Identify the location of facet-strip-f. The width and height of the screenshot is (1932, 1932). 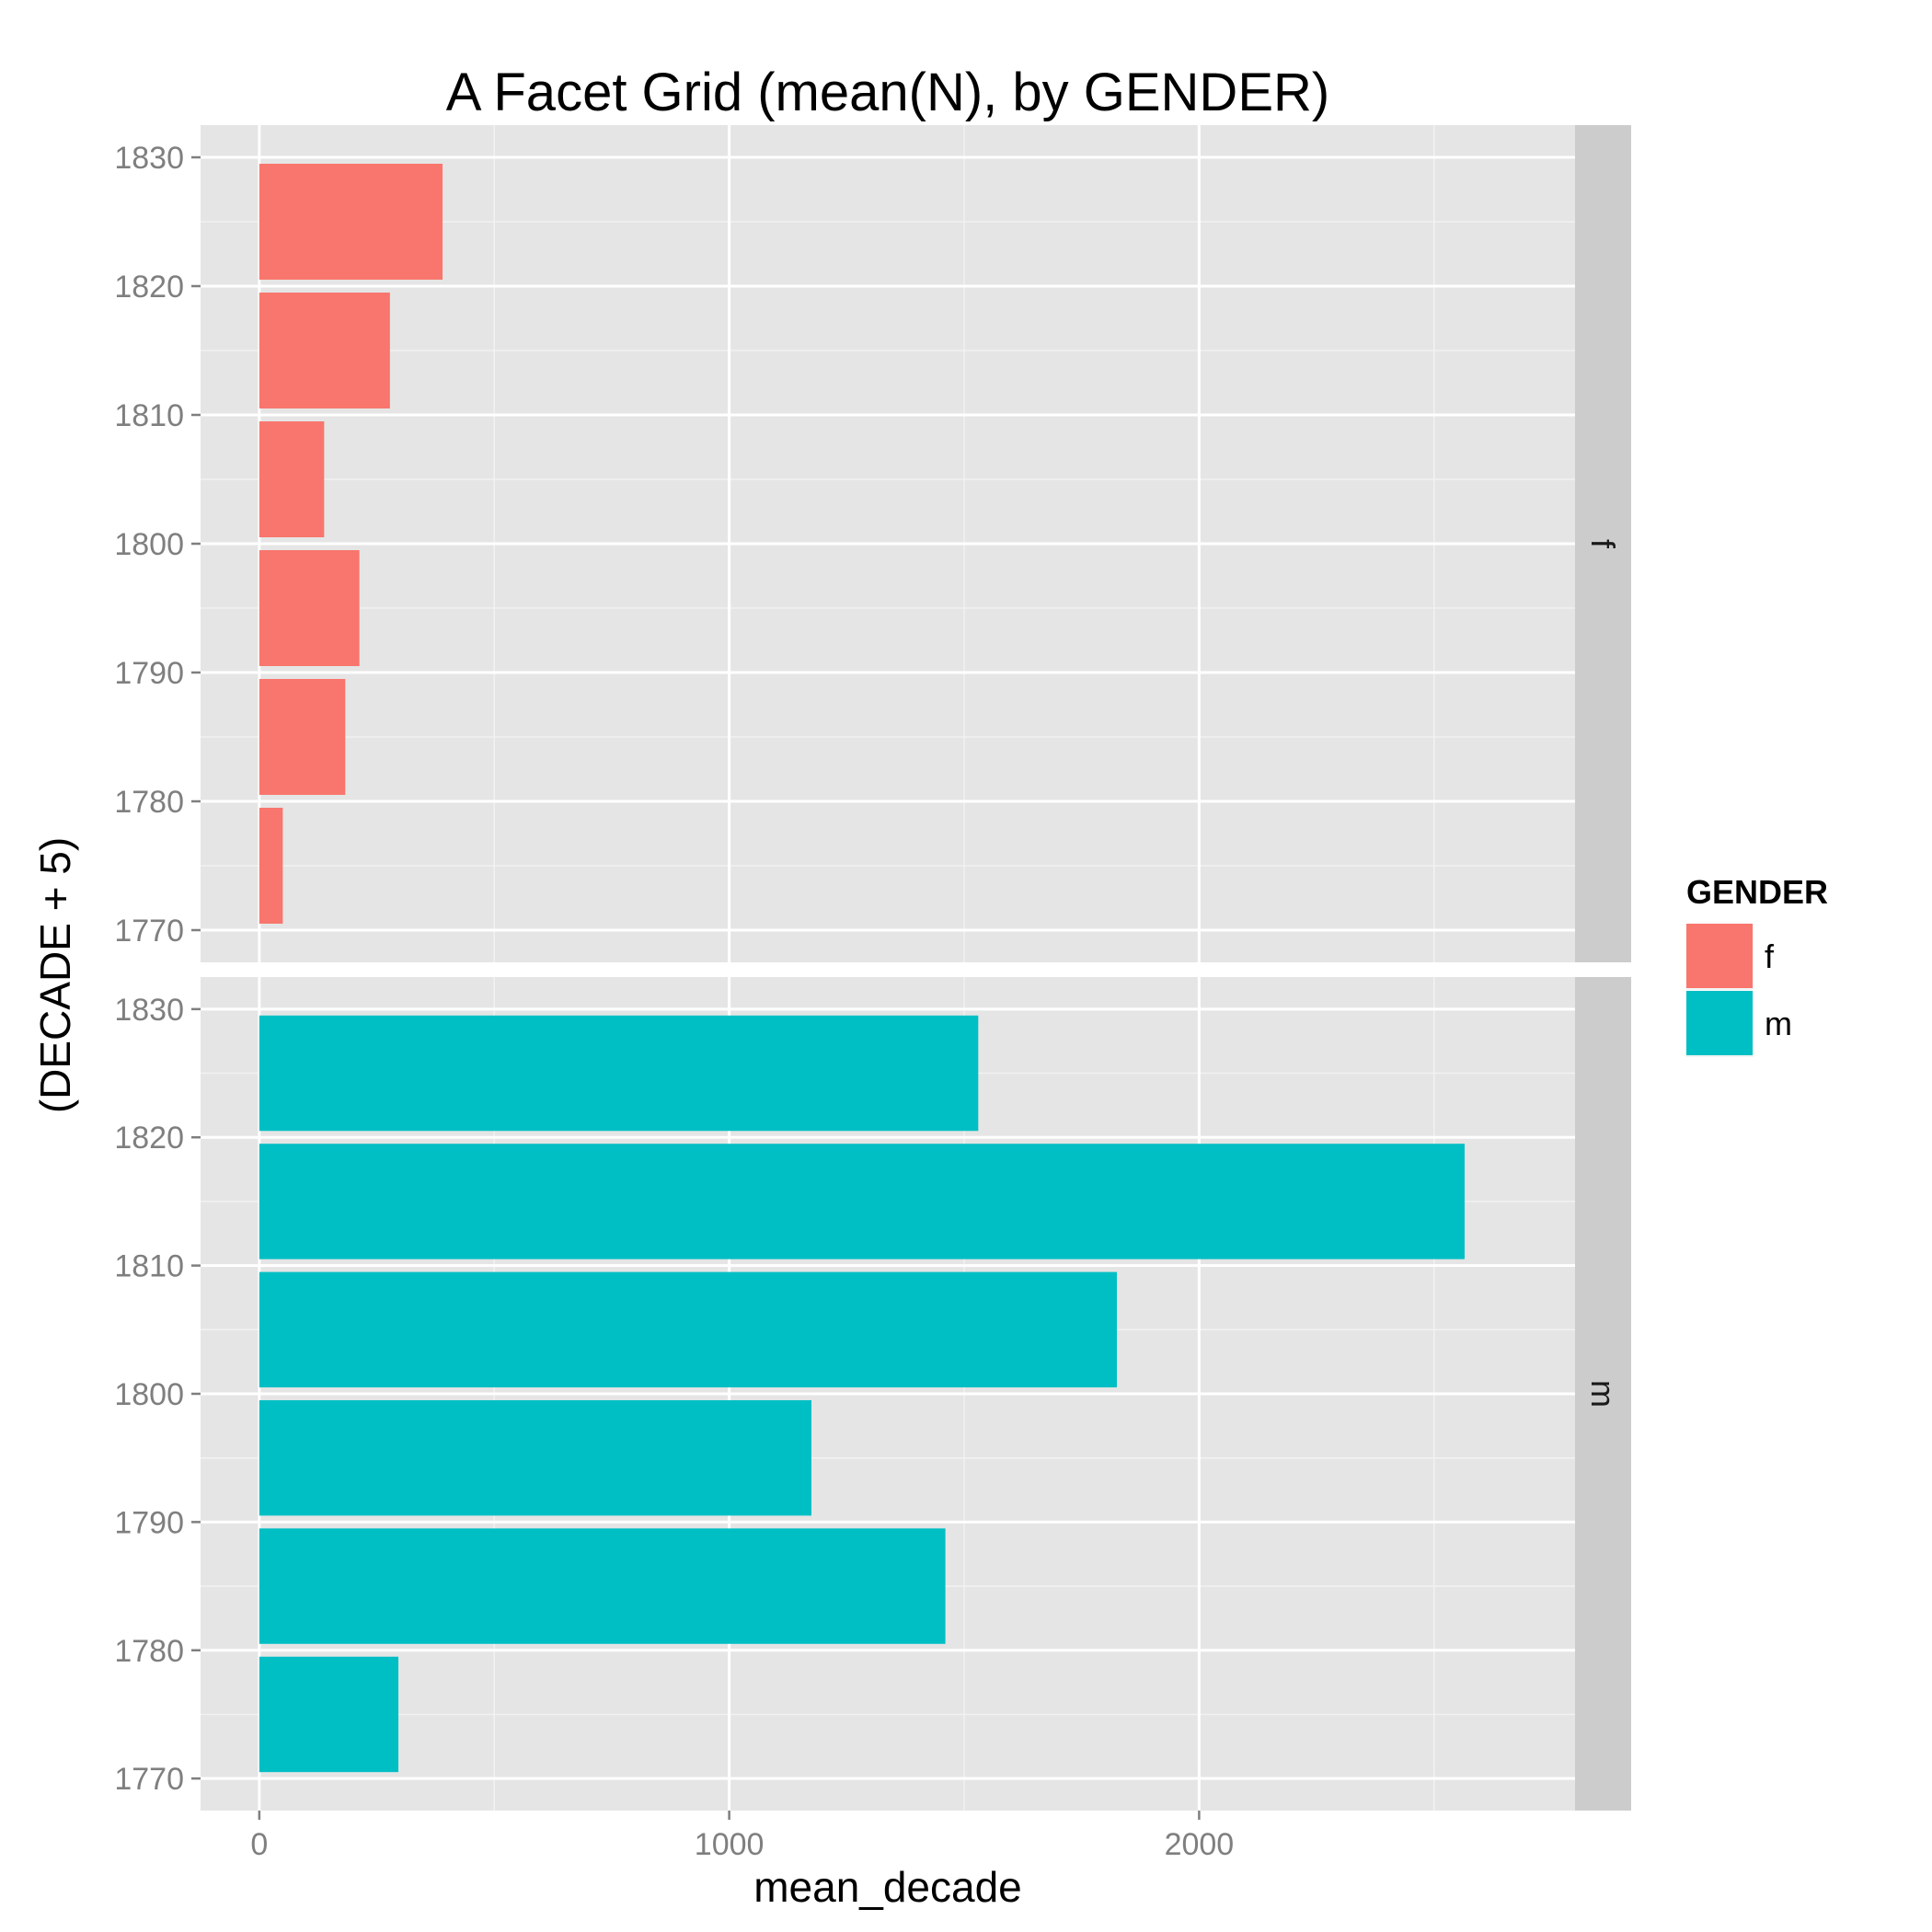
(1603, 543).